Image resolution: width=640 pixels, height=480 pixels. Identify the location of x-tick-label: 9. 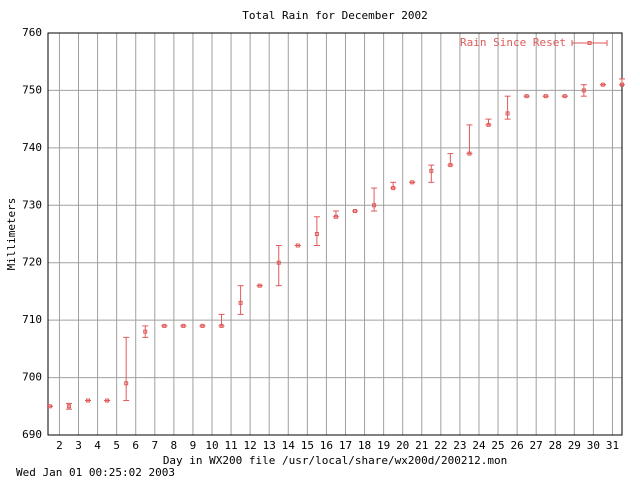
(193, 445).